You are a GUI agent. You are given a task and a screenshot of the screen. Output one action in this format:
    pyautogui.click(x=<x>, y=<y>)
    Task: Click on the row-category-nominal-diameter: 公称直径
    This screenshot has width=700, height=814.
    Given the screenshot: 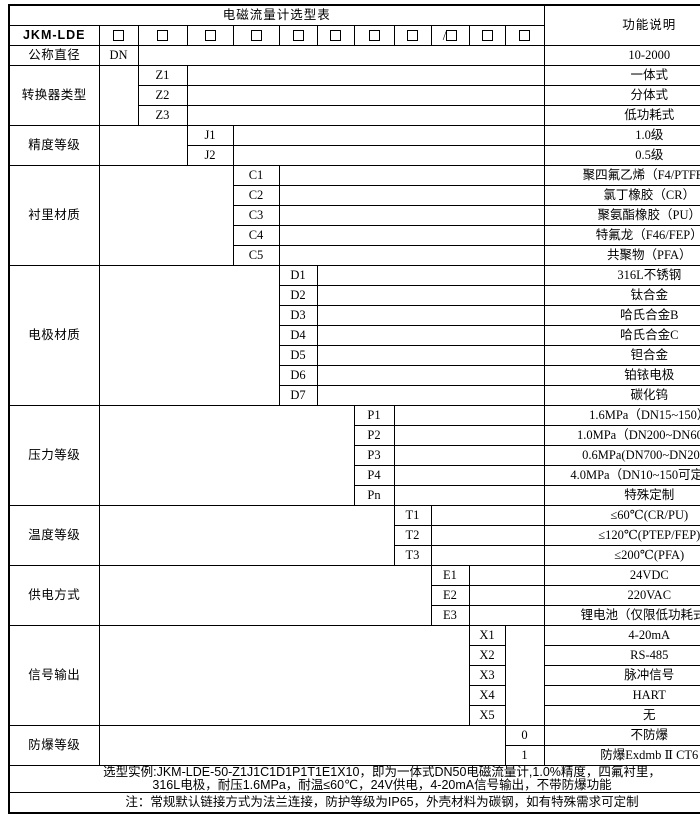 What is the action you would take?
    pyautogui.click(x=54, y=55)
    